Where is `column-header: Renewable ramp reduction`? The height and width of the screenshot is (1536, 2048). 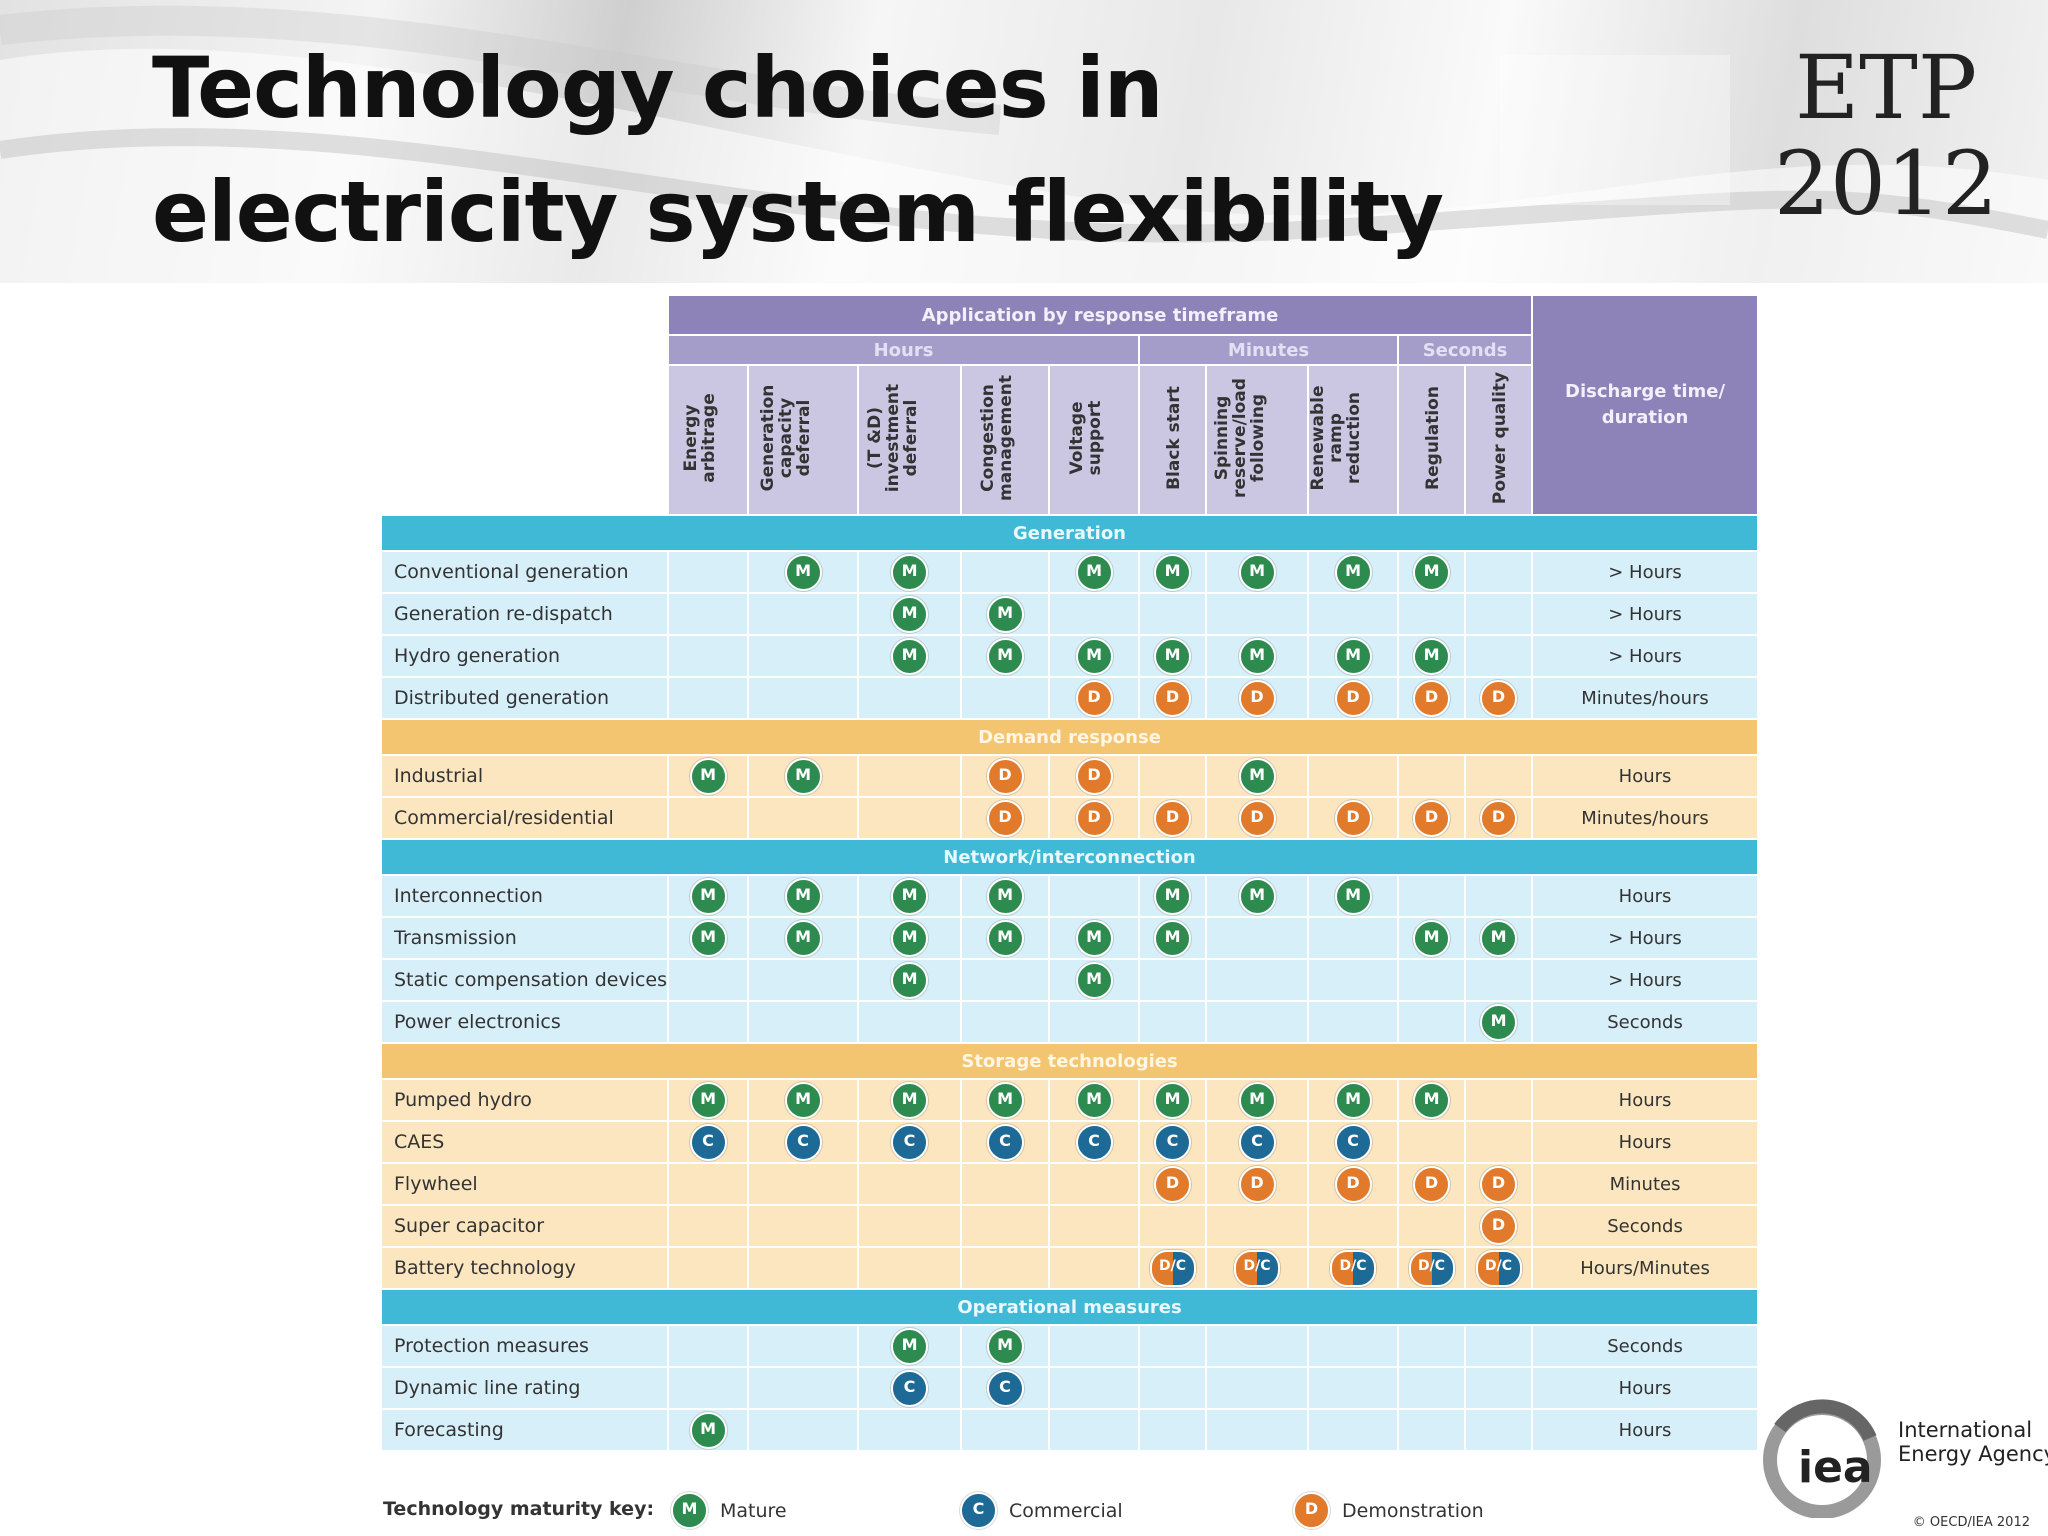
column-header: Renewable ramp reduction is located at coordinates (1353, 440).